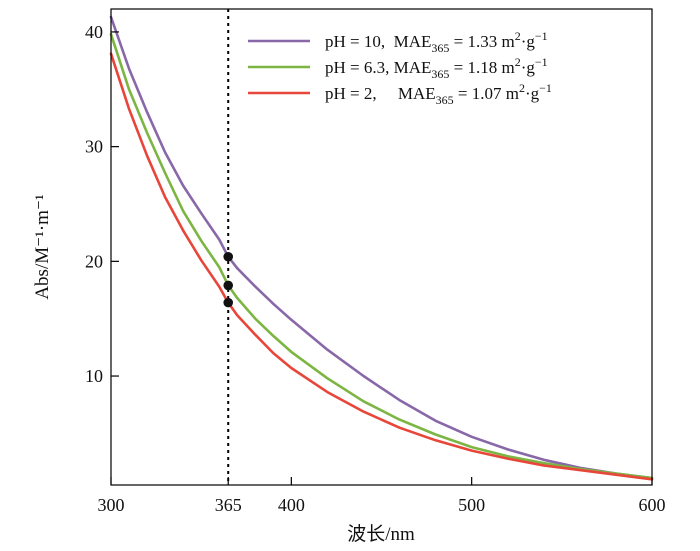 The image size is (700, 551). What do you see at coordinates (111, 505) in the screenshot?
I see `x-tick-label-300: 300` at bounding box center [111, 505].